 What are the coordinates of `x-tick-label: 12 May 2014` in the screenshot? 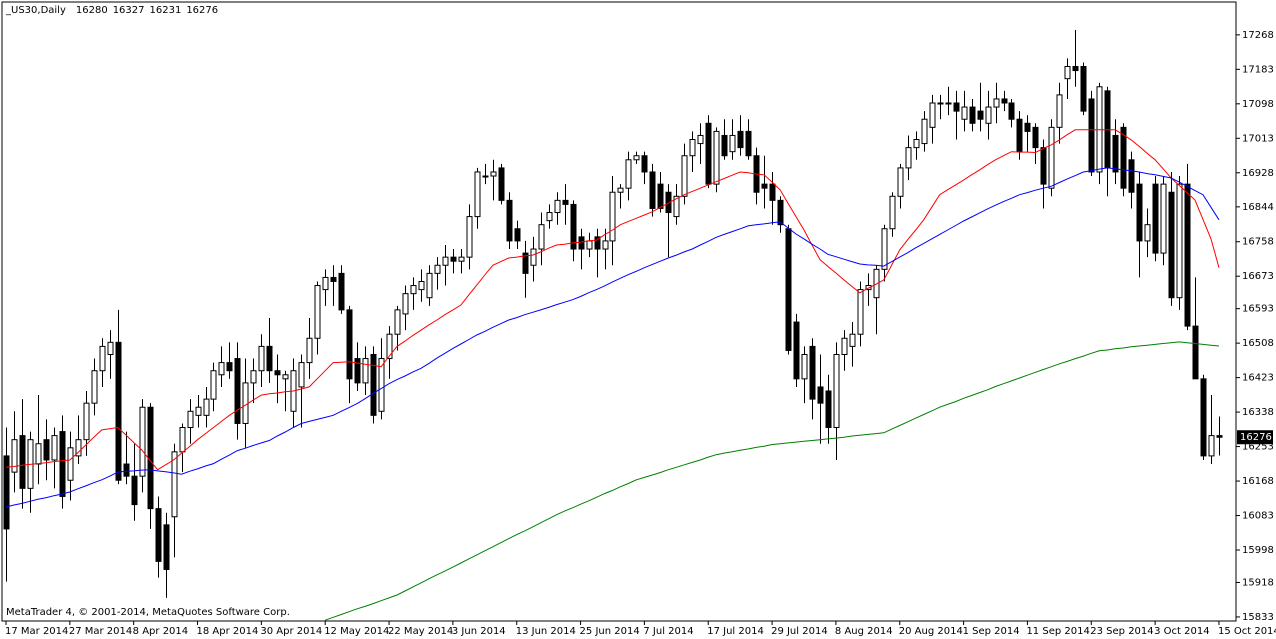 It's located at (356, 631).